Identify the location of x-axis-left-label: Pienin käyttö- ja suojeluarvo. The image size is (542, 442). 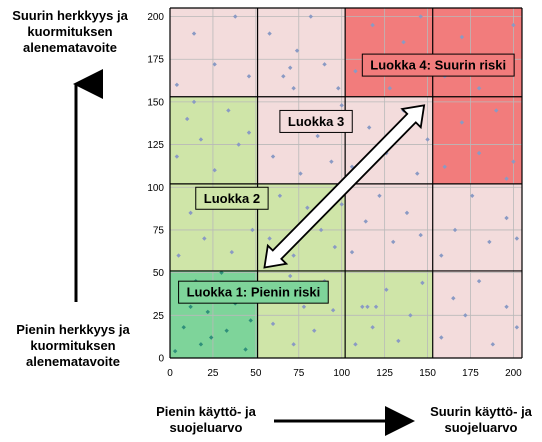
(206, 419).